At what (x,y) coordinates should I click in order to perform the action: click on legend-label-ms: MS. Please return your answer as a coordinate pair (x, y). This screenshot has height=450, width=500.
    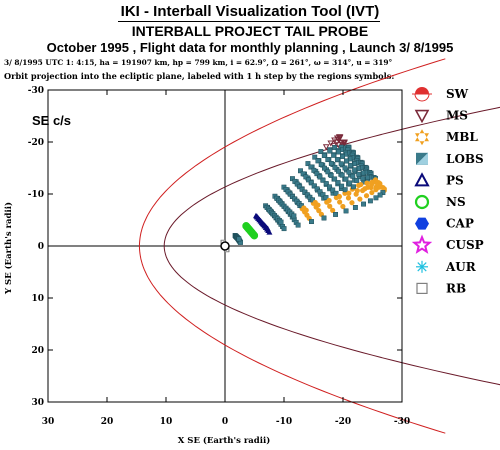
    Looking at the image, I should click on (457, 116).